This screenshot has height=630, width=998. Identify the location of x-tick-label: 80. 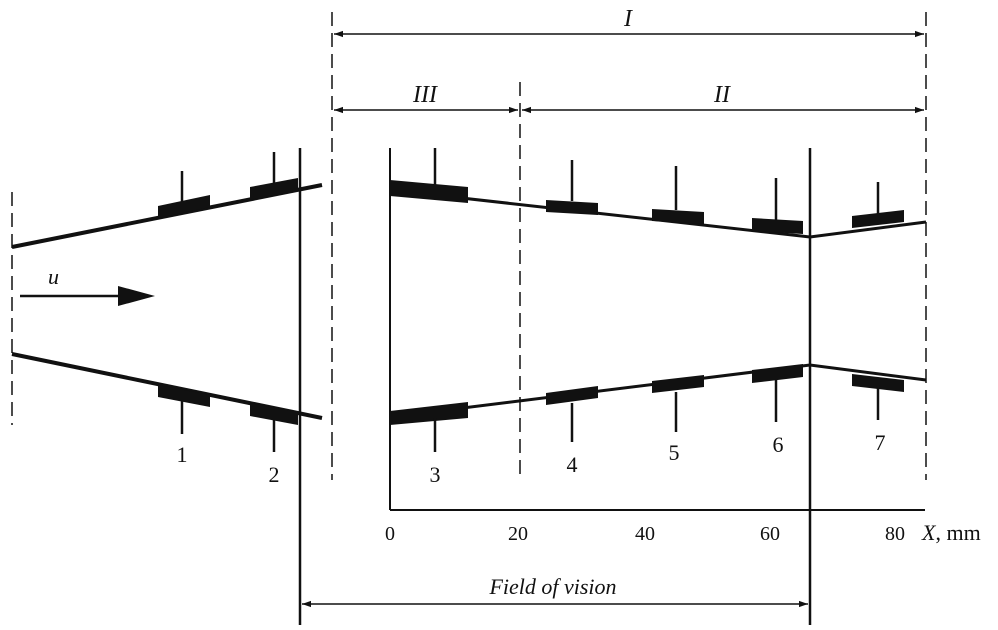
(895, 534).